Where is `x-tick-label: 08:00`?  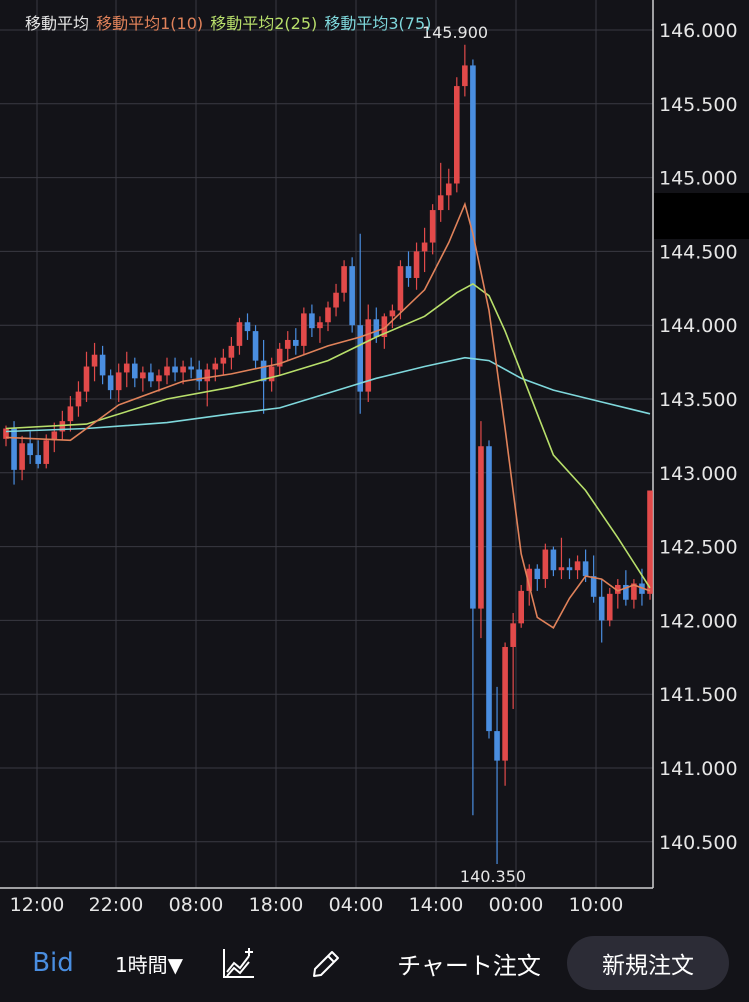
x-tick-label: 08:00 is located at coordinates (196, 905).